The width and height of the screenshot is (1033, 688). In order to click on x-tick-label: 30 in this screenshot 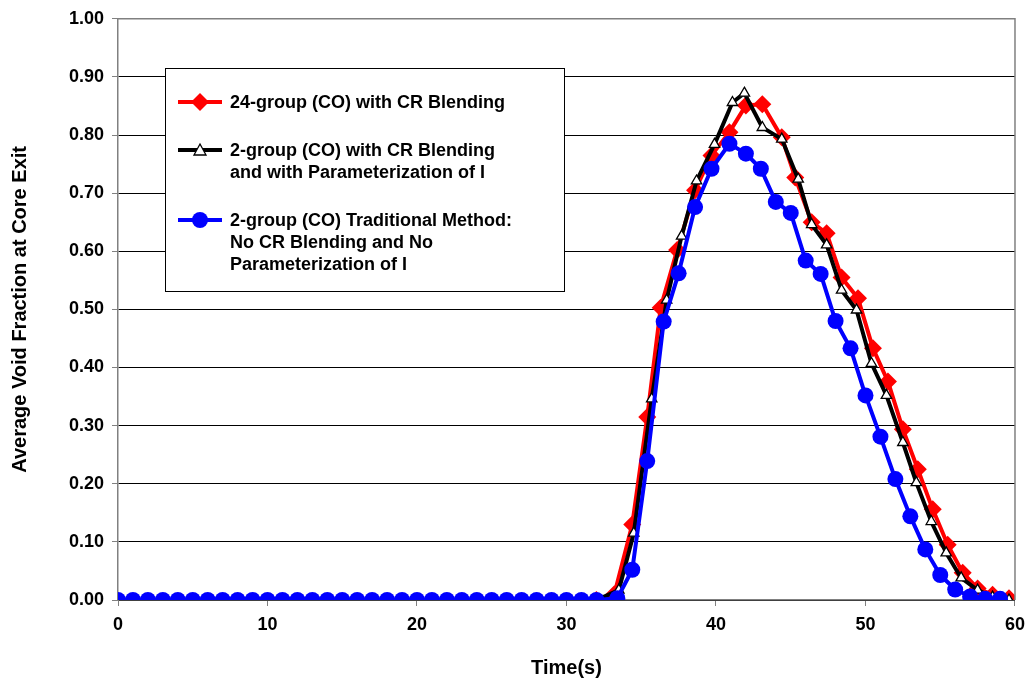, I will do `click(566, 623)`.